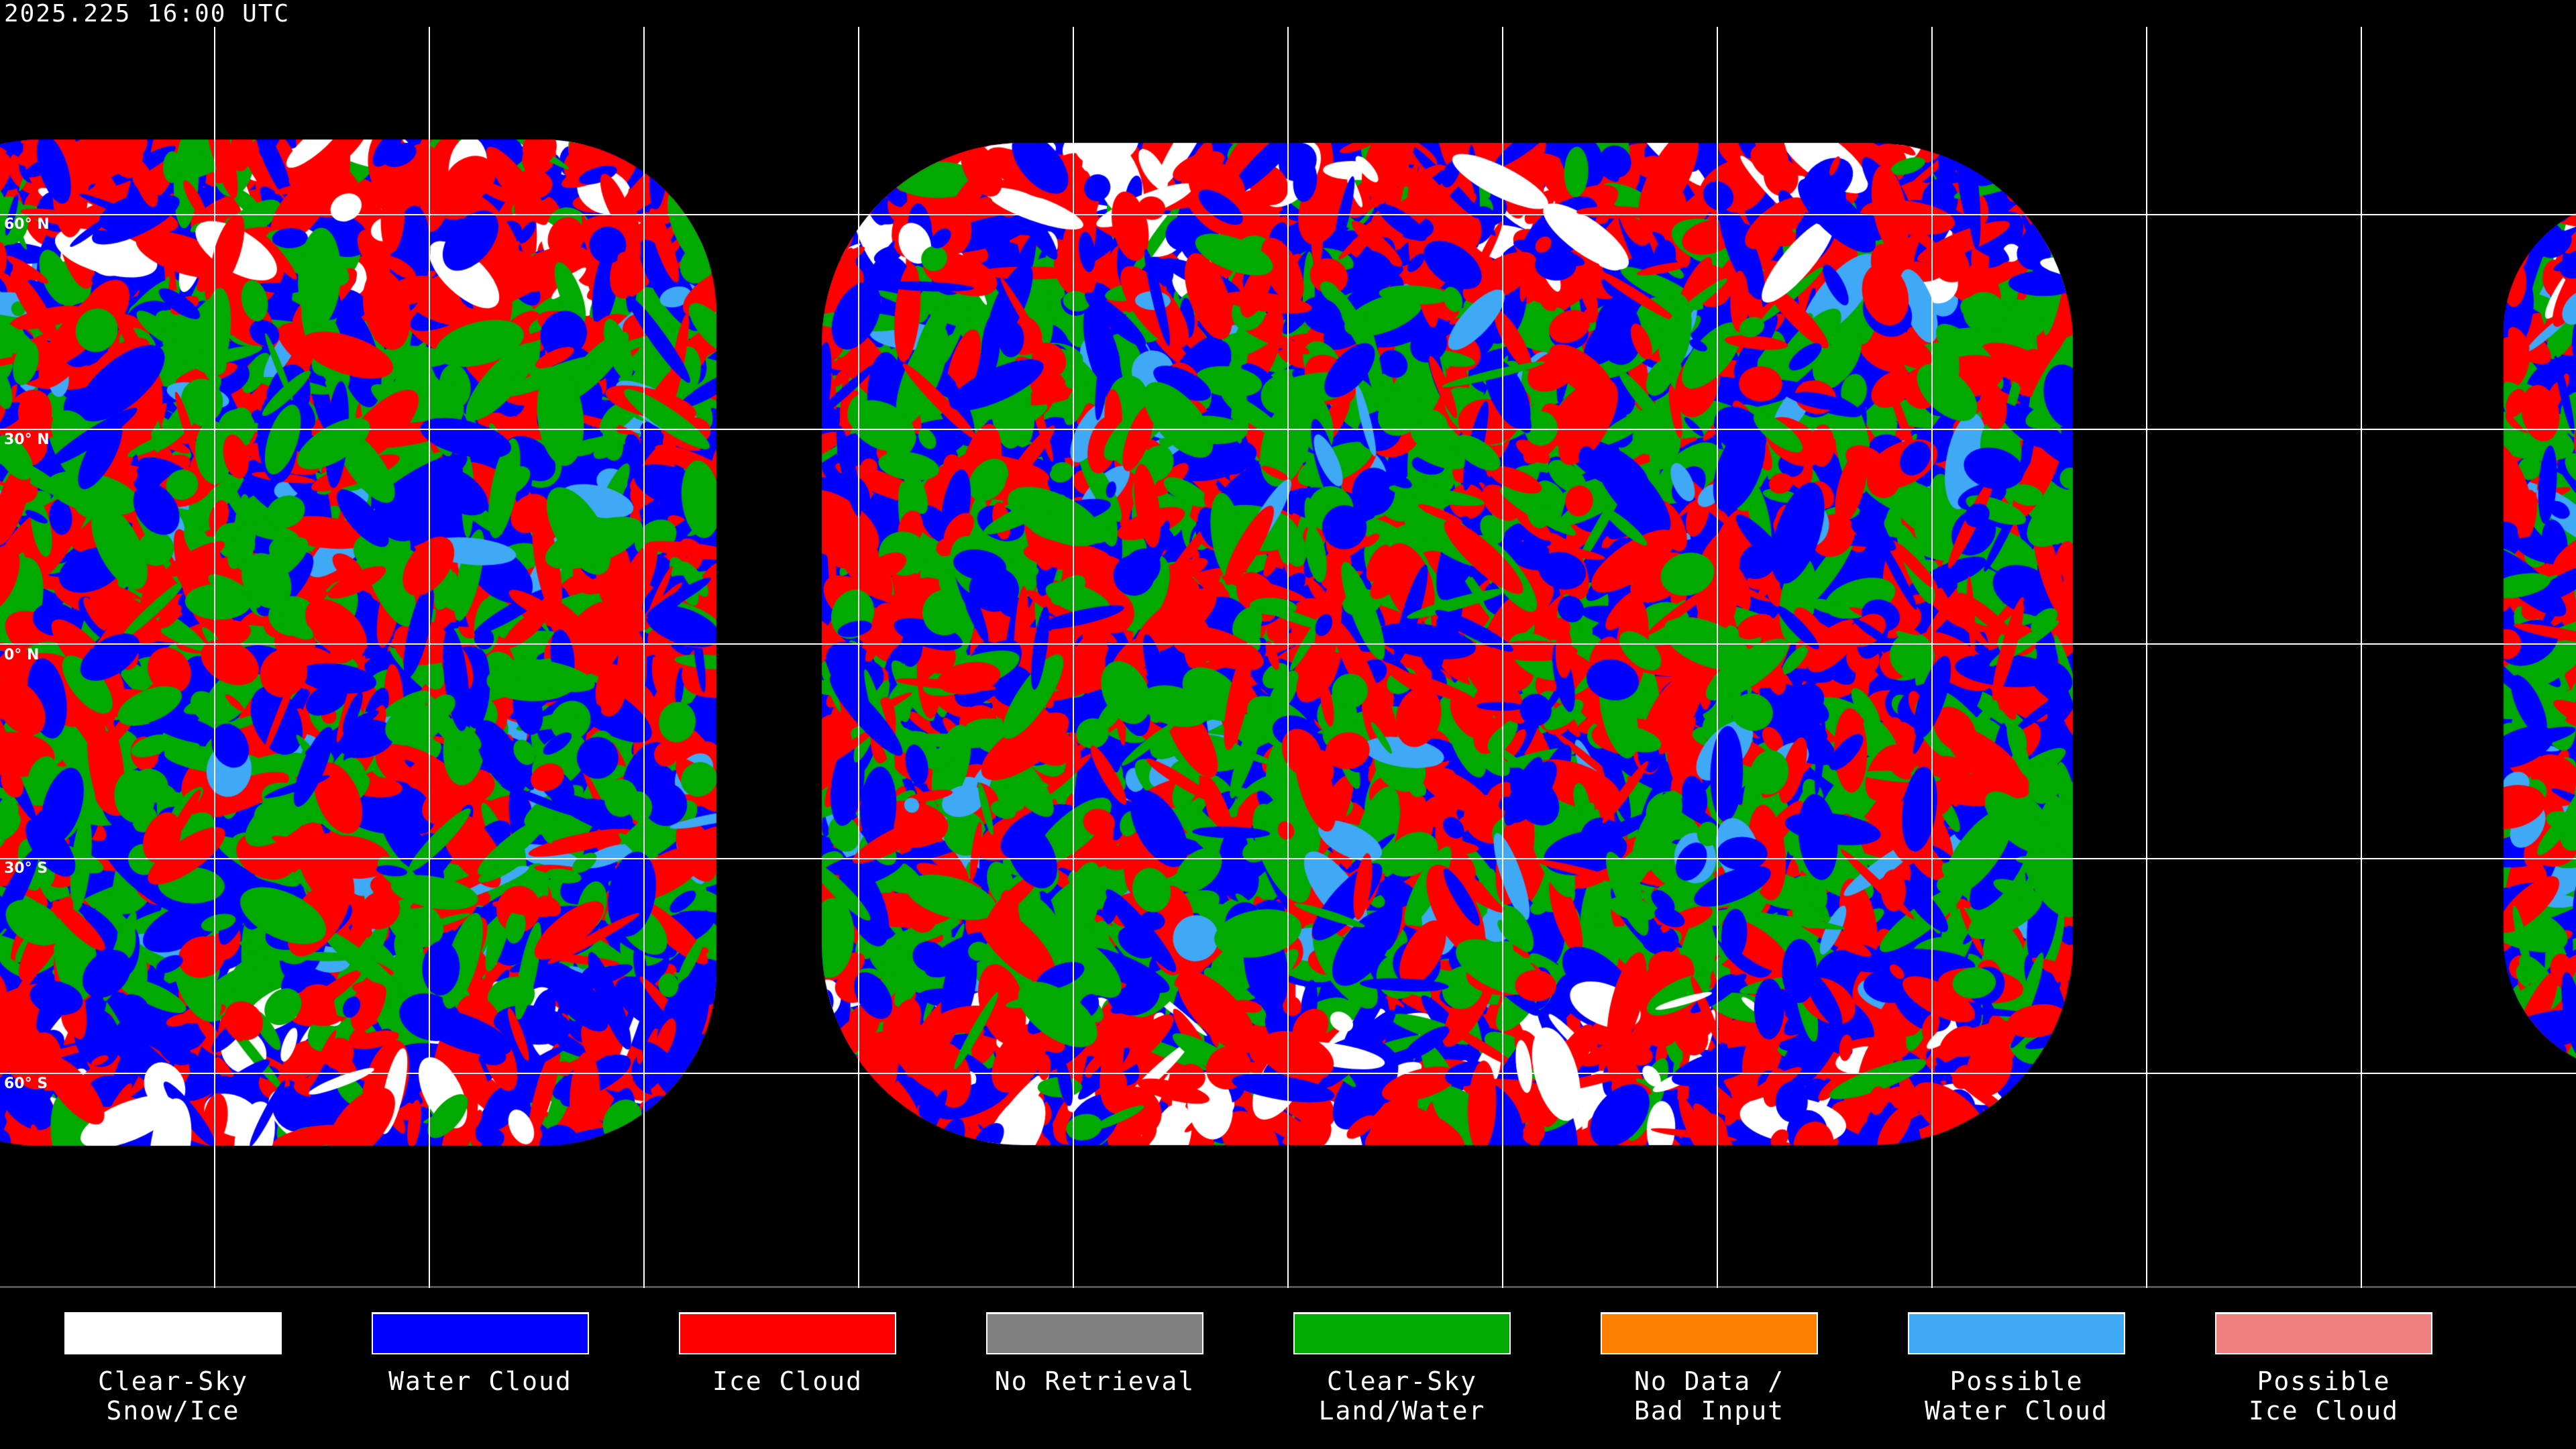 The height and width of the screenshot is (1449, 2576). I want to click on legend-label: No Retrieval, so click(1094, 1381).